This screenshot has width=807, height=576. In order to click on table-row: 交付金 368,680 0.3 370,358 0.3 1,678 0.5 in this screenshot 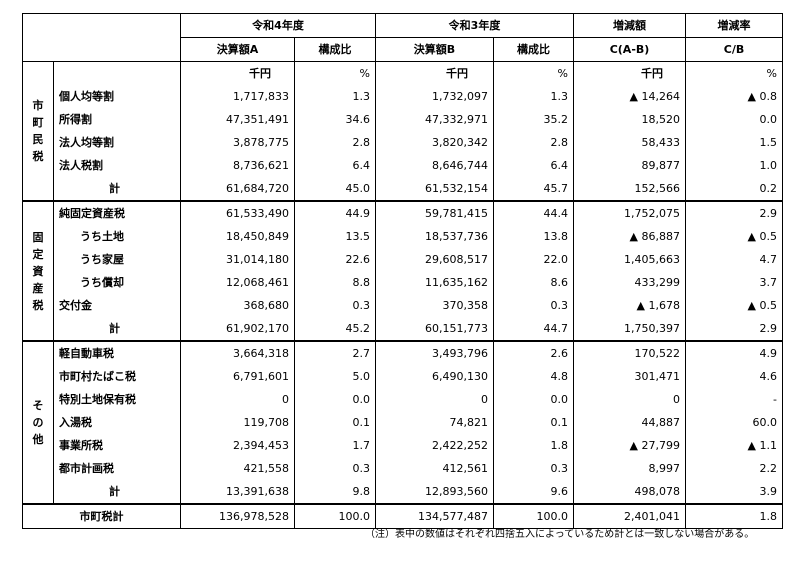, I will do `click(403, 305)`.